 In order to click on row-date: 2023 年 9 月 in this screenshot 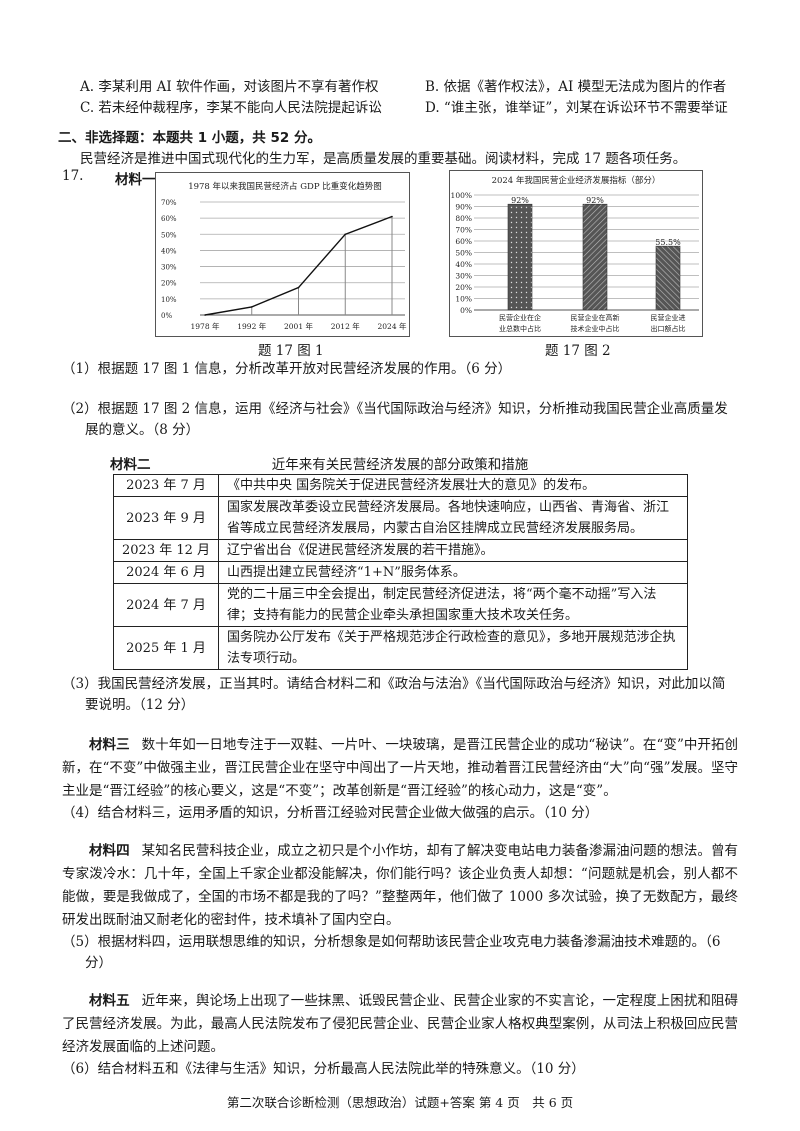, I will do `click(166, 518)`.